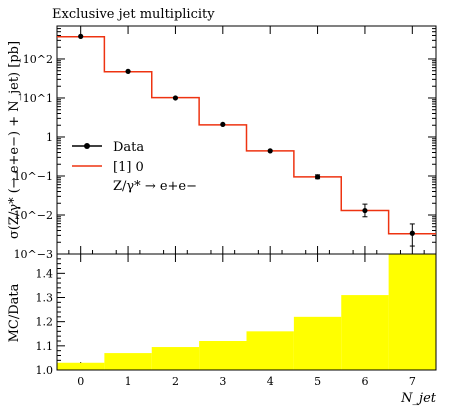 Image resolution: width=450 pixels, height=407 pixels. I want to click on main-ytick-label: 1, so click(49, 137).